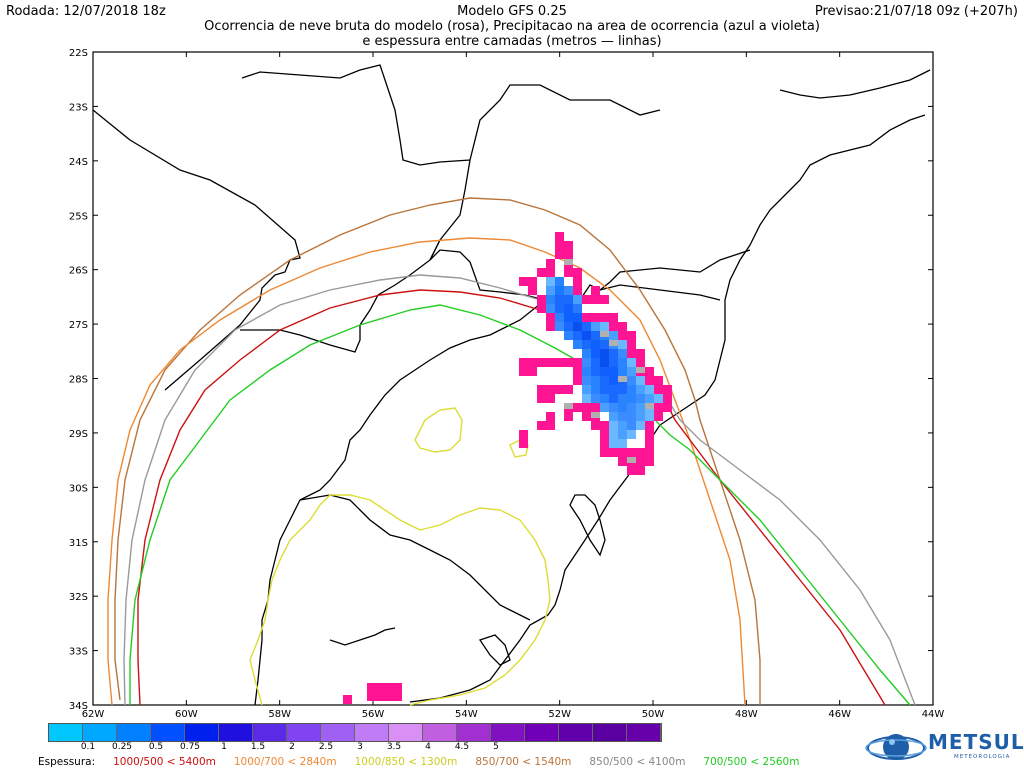  What do you see at coordinates (496, 747) in the screenshot?
I see `colorbar-label: 5` at bounding box center [496, 747].